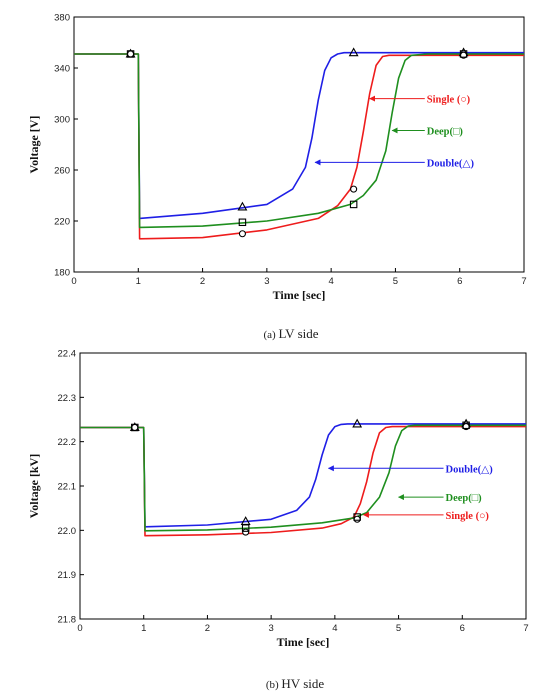  What do you see at coordinates (274, 685) in the screenshot?
I see `caption-prefix: (b)` at bounding box center [274, 685].